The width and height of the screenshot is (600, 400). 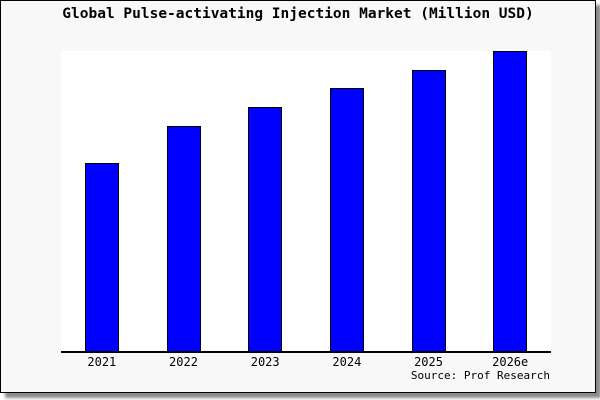 What do you see at coordinates (183, 238) in the screenshot?
I see `bar-2022` at bounding box center [183, 238].